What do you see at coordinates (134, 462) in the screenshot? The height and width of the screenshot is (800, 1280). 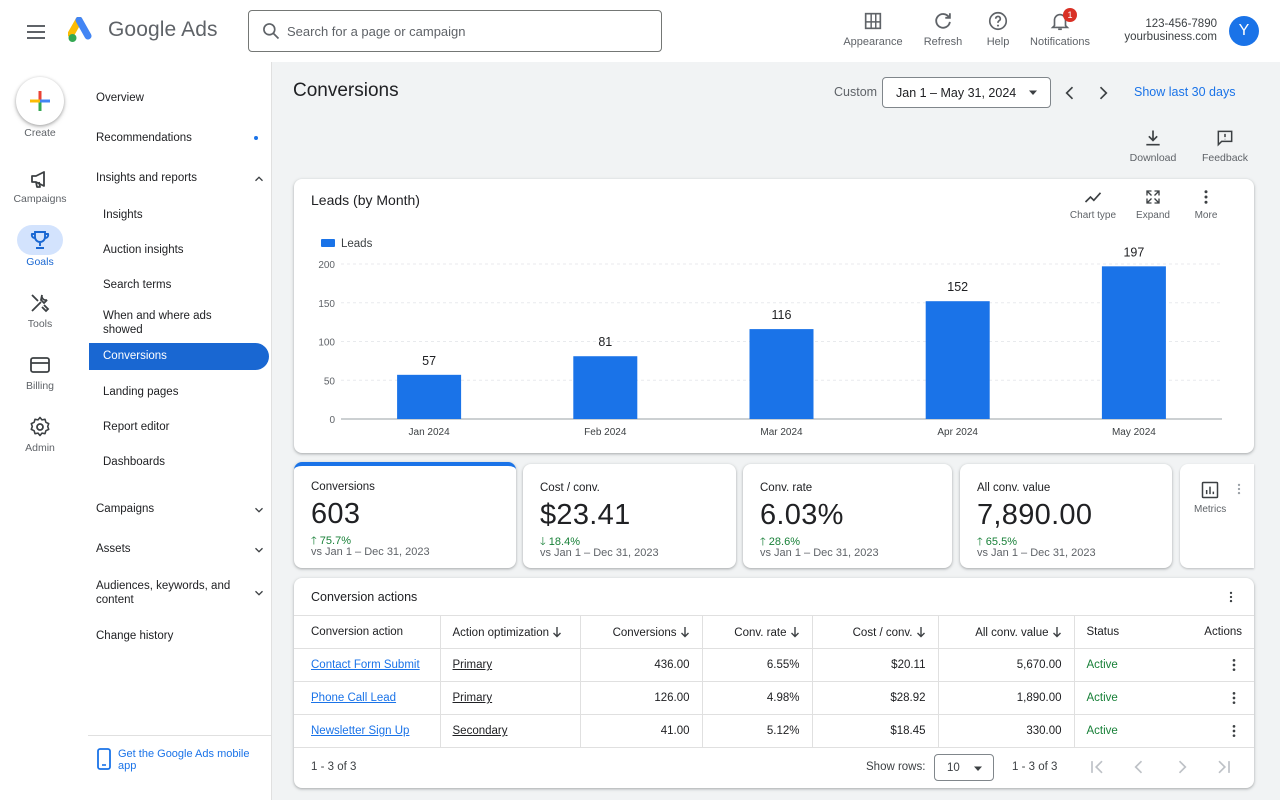 I see `nav-dashboards: Dashboards` at bounding box center [134, 462].